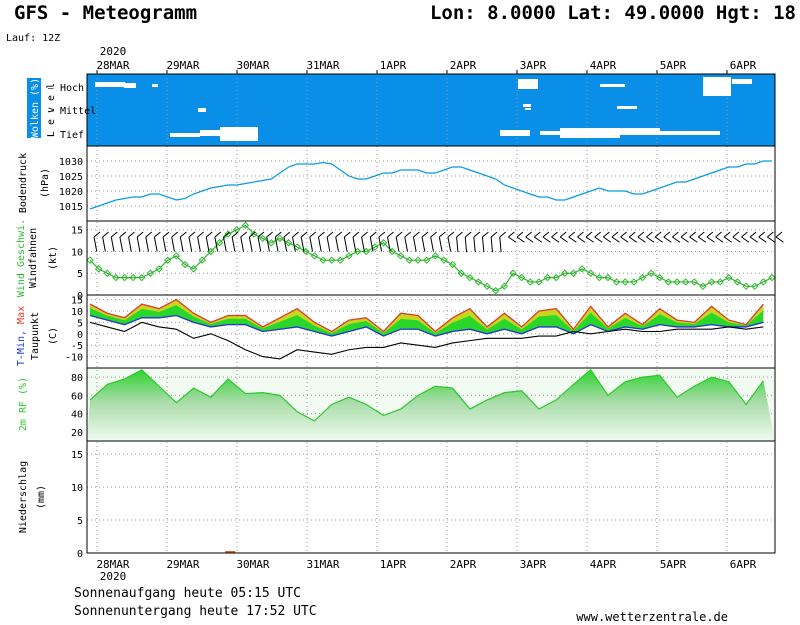 Image resolution: width=800 pixels, height=625 pixels. What do you see at coordinates (53, 258) in the screenshot?
I see `wind-unit-text: (kt)` at bounding box center [53, 258].